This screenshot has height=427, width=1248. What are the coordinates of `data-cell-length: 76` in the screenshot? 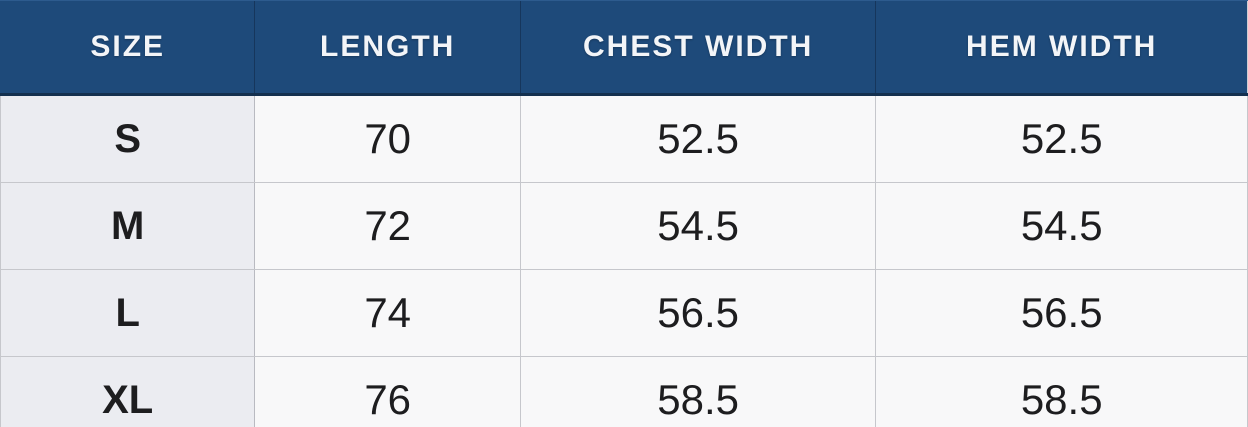 It's located at (387, 391).